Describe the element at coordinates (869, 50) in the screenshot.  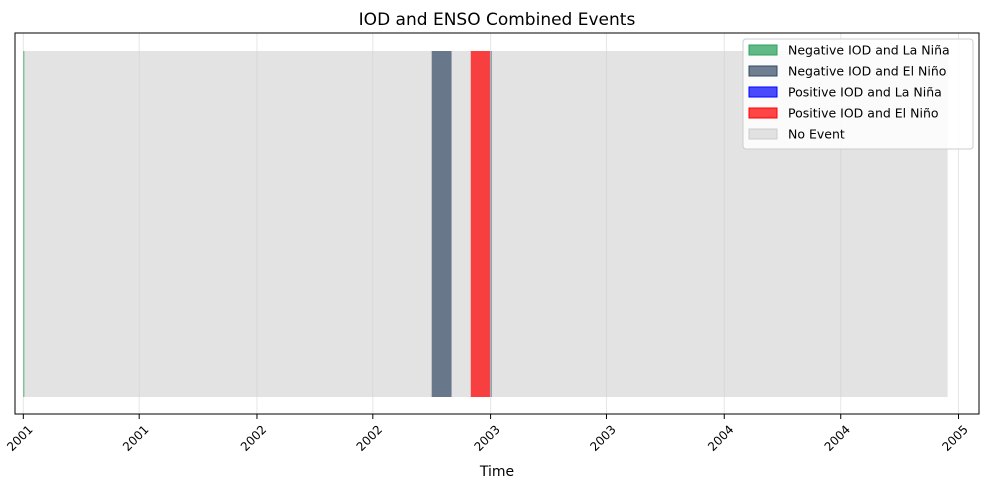
I see `legend-label: Negative IOD and La Niña` at that location.